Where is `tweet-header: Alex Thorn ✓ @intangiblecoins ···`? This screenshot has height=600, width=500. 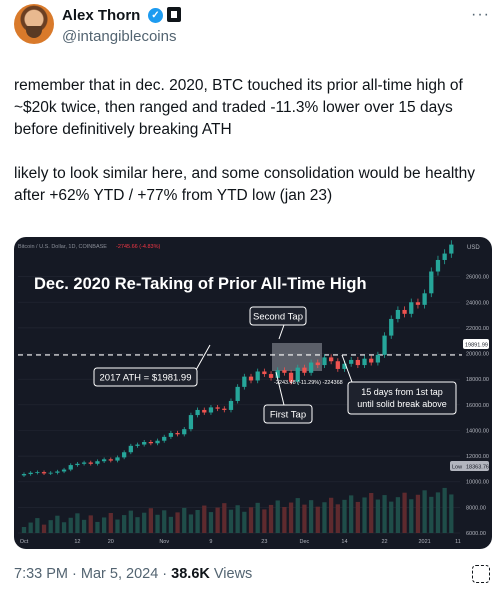
tweet-header: Alex Thorn ✓ @intangiblecoins ··· is located at coordinates (250, 30).